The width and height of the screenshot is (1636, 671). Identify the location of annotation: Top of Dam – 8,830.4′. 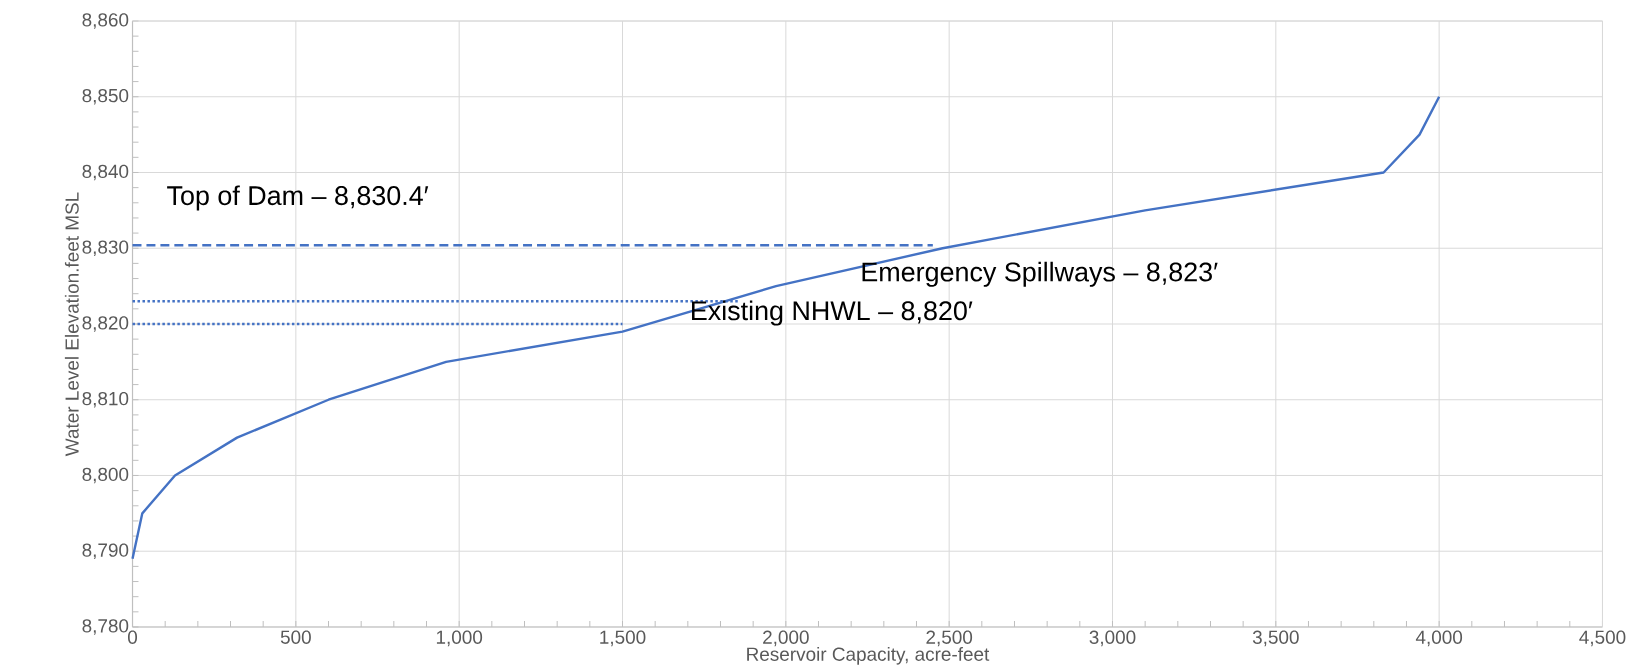
(298, 198).